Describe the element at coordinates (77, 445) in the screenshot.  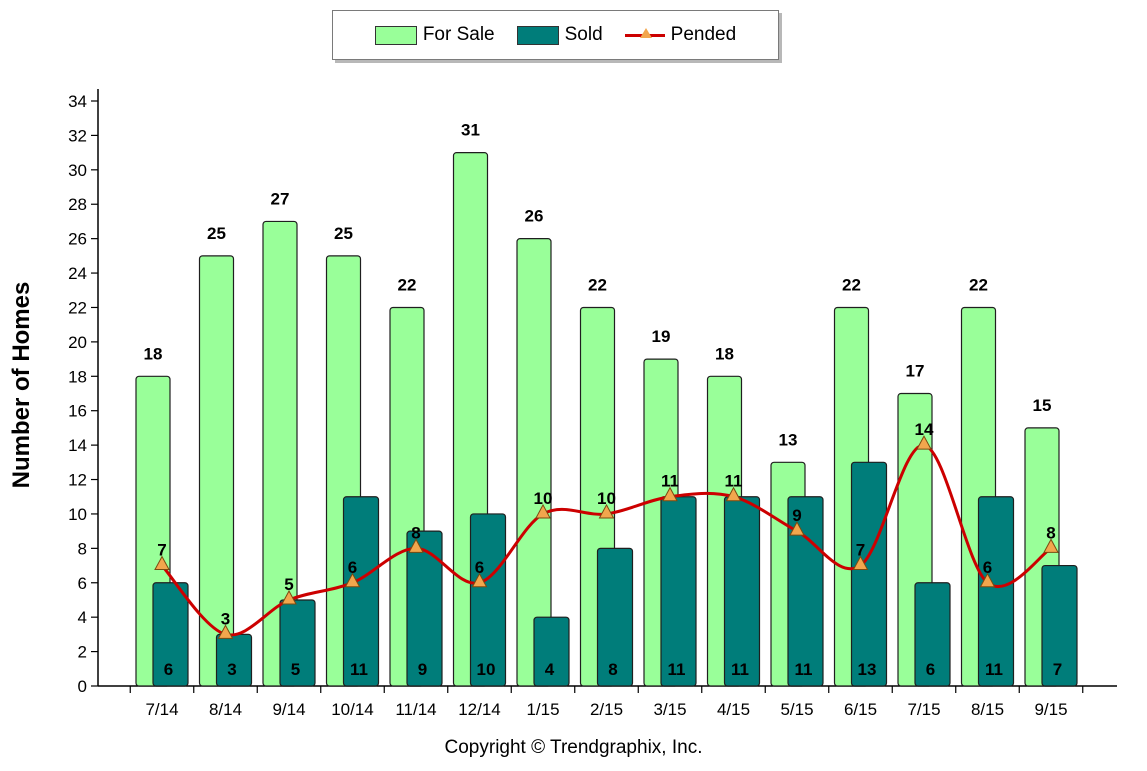
I see `y-tick-label: 14` at that location.